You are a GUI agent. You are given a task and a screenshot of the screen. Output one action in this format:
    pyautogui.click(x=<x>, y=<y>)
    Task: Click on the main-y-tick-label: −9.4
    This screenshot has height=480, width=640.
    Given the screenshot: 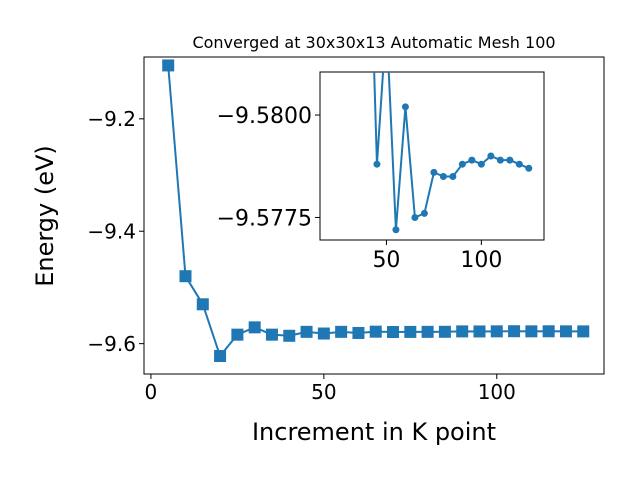 What is the action you would take?
    pyautogui.click(x=111, y=231)
    